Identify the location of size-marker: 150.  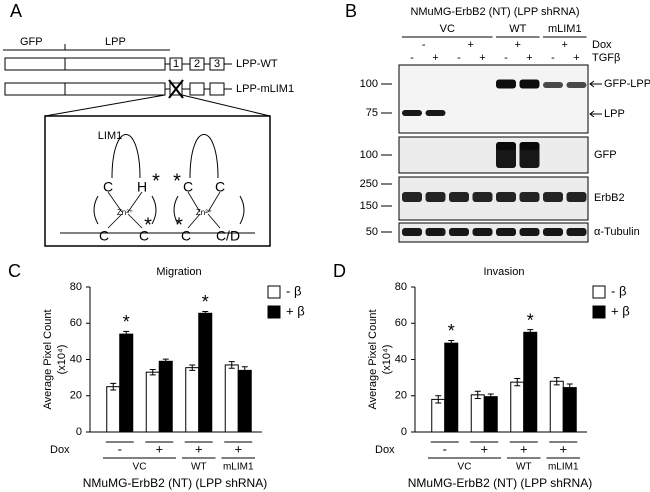
(369, 206).